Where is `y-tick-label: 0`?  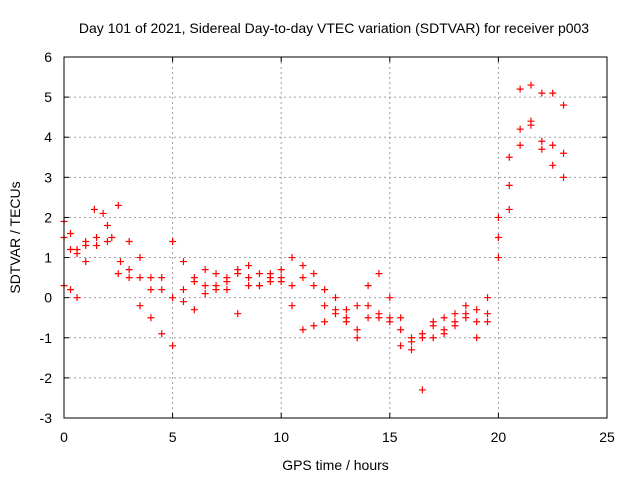
y-tick-label: 0 is located at coordinates (48, 298).